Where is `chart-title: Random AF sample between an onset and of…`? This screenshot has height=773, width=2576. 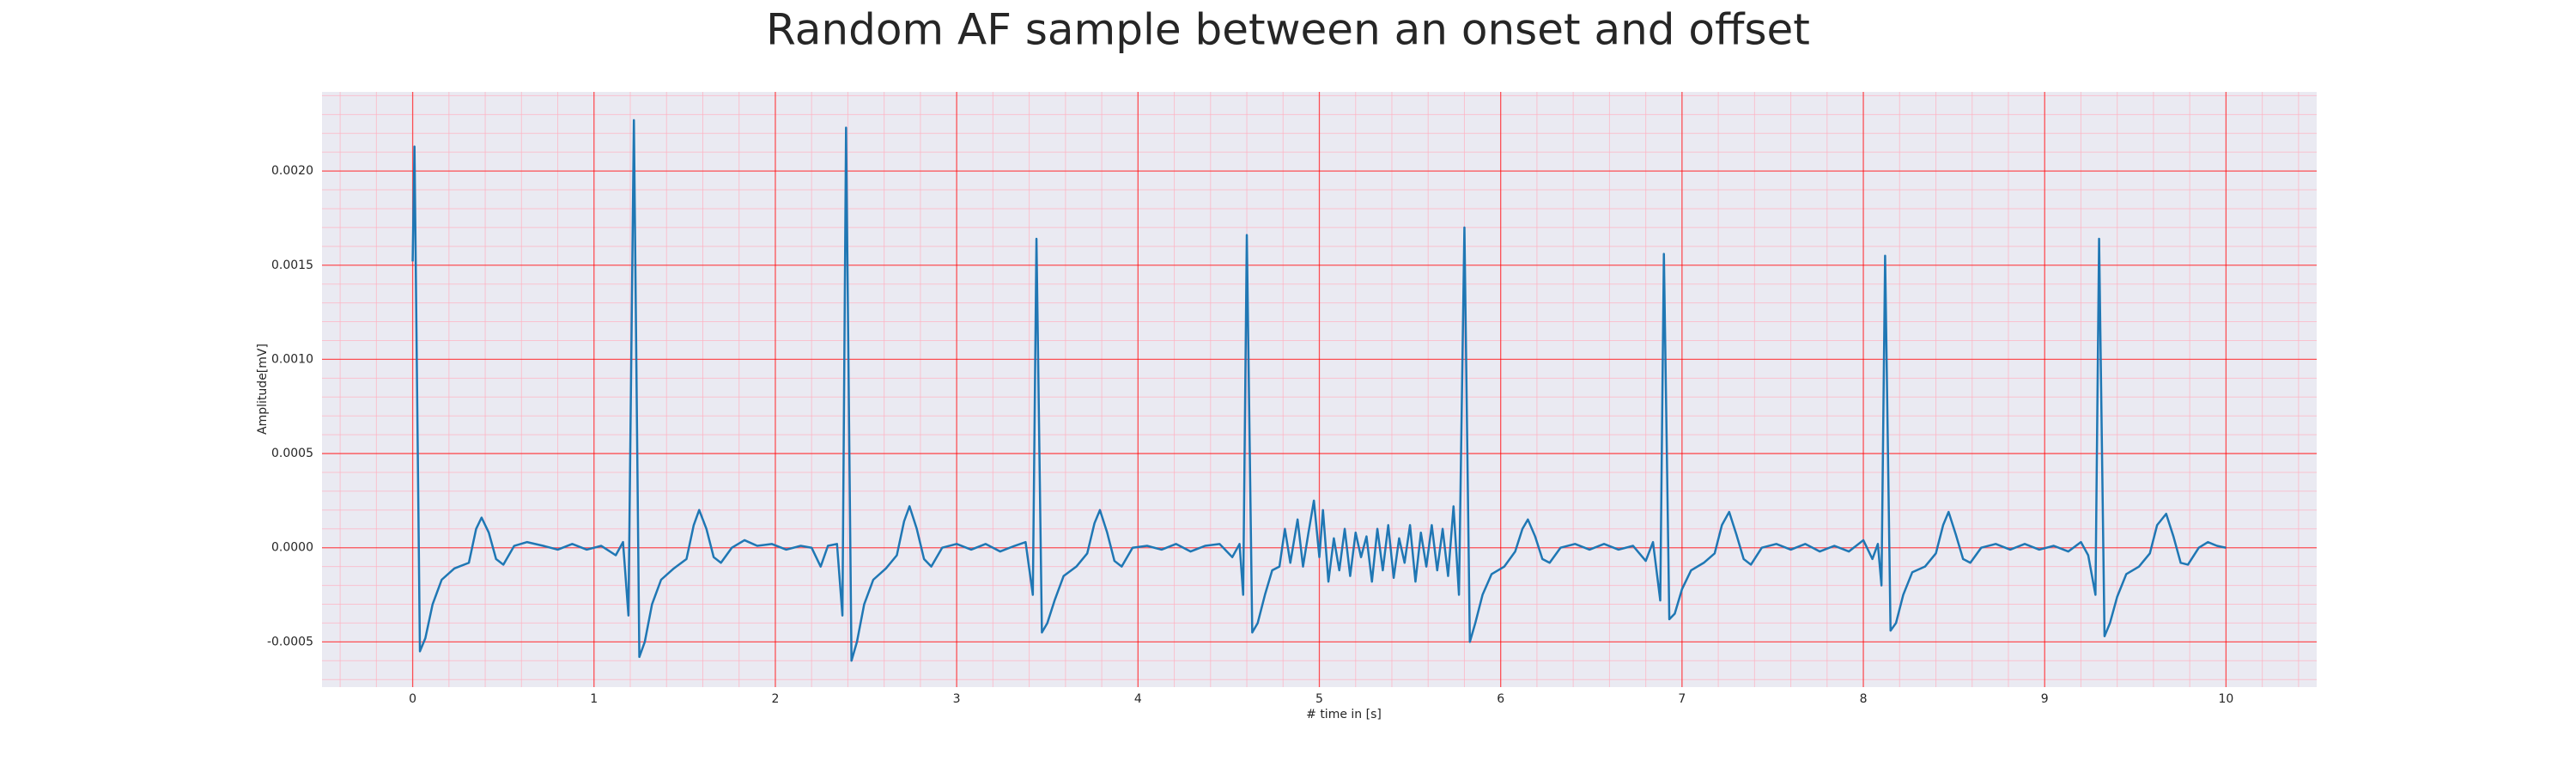 chart-title: Random AF sample between an onset and of… is located at coordinates (1288, 30).